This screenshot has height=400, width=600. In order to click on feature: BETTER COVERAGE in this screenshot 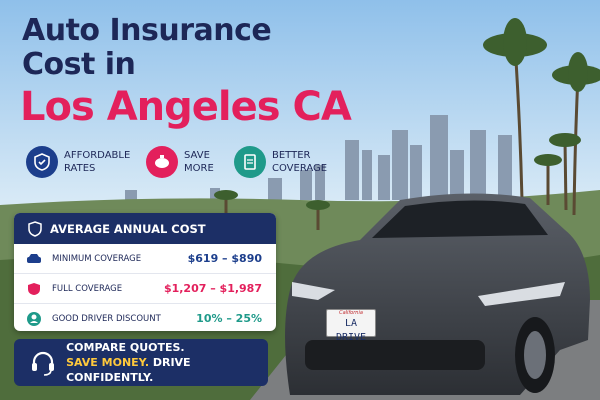, I will do `click(280, 162)`.